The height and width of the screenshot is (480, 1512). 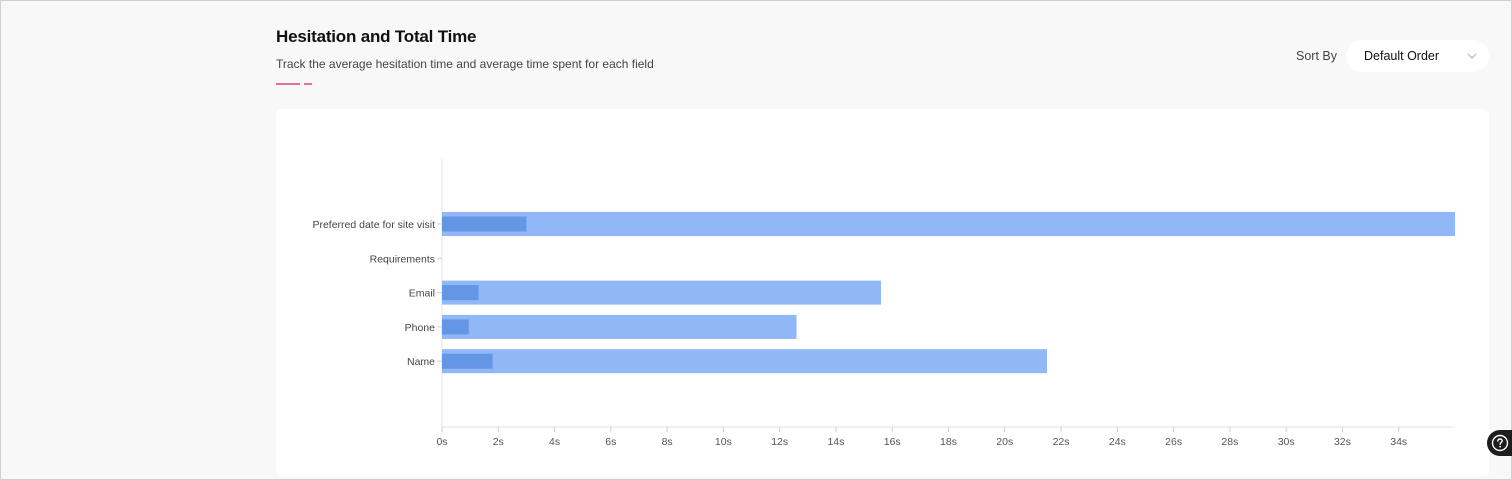 I want to click on x-tick-label: 24s, so click(x=1117, y=442).